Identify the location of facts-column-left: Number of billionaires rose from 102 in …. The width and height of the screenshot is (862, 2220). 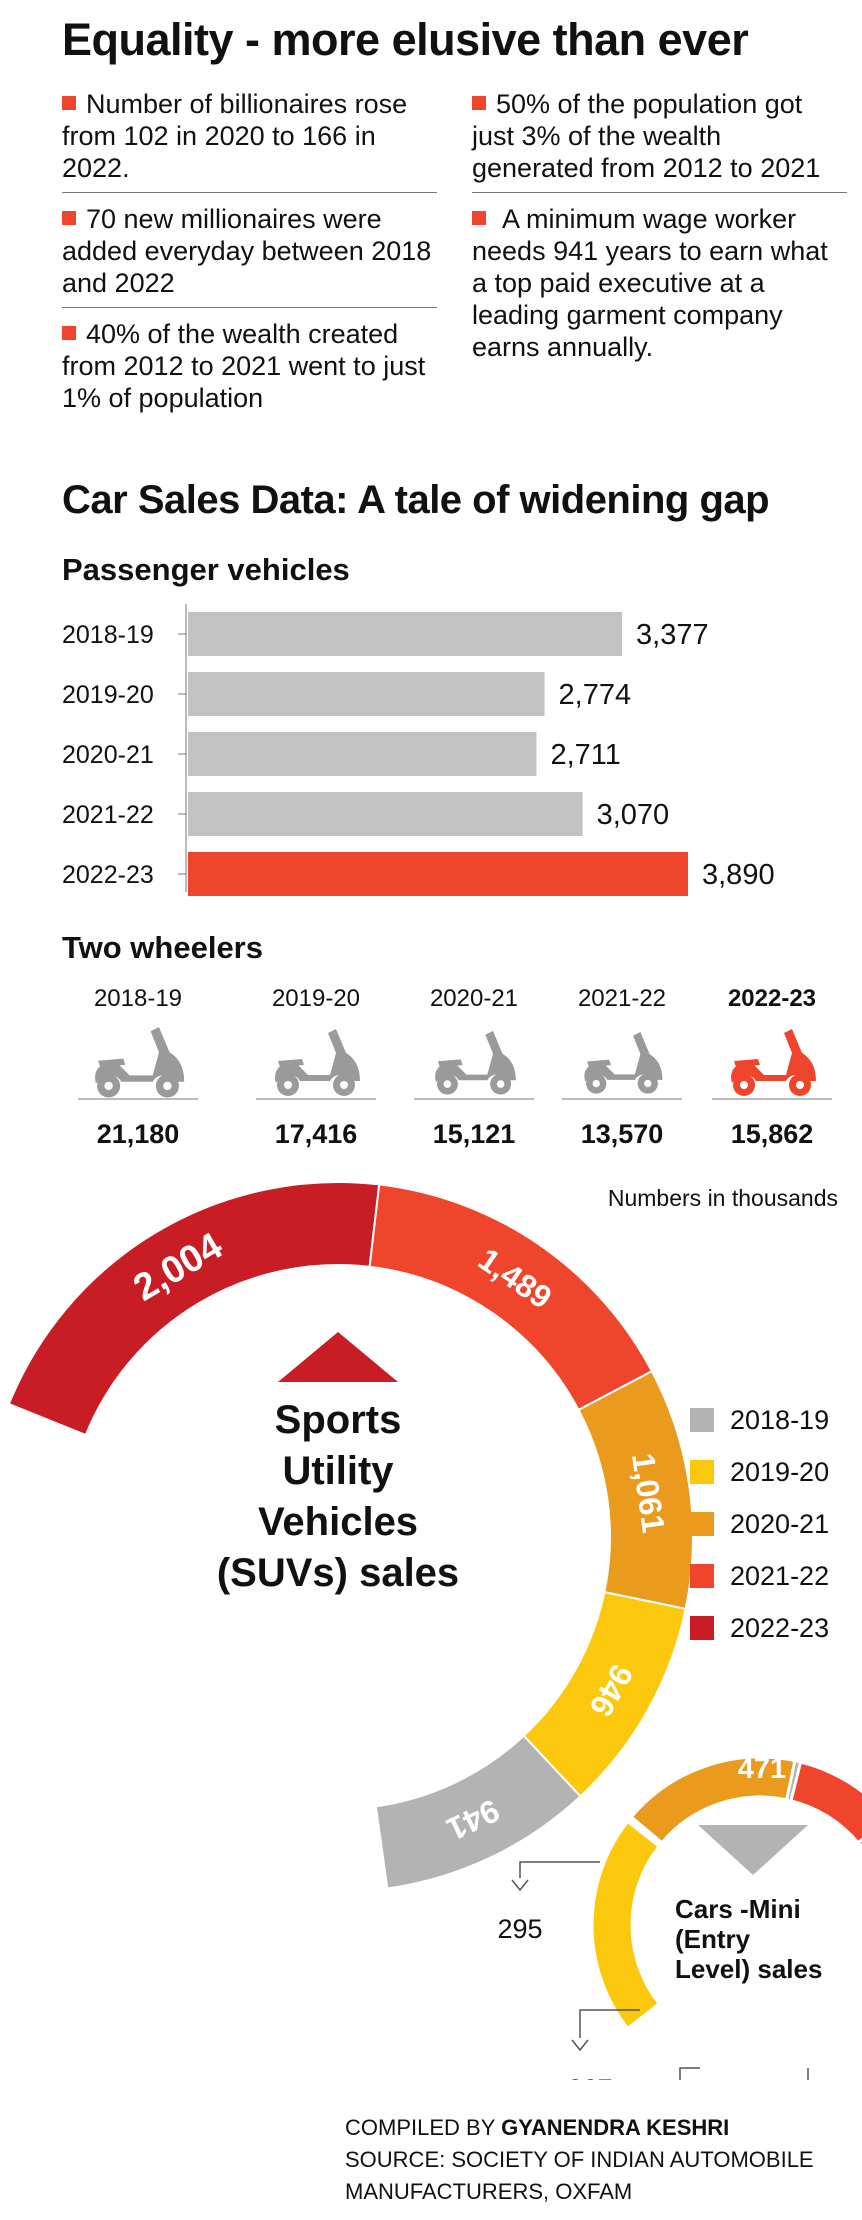
(249, 260).